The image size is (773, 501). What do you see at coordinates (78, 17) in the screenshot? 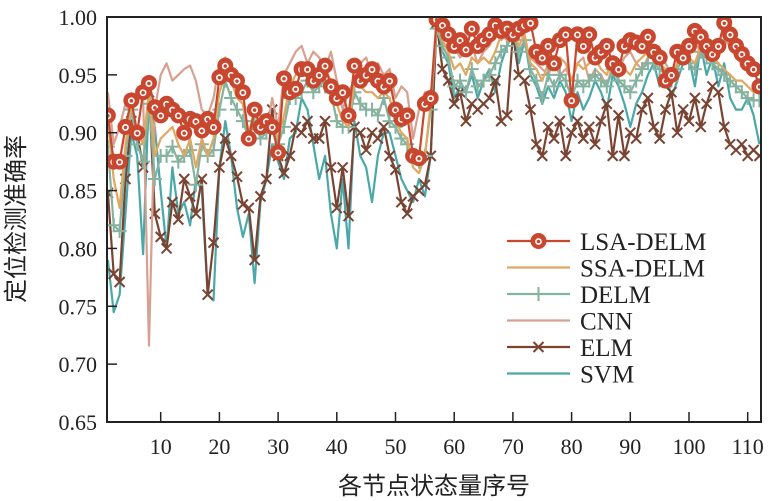
I see `y-tick-label: 1.00` at bounding box center [78, 17].